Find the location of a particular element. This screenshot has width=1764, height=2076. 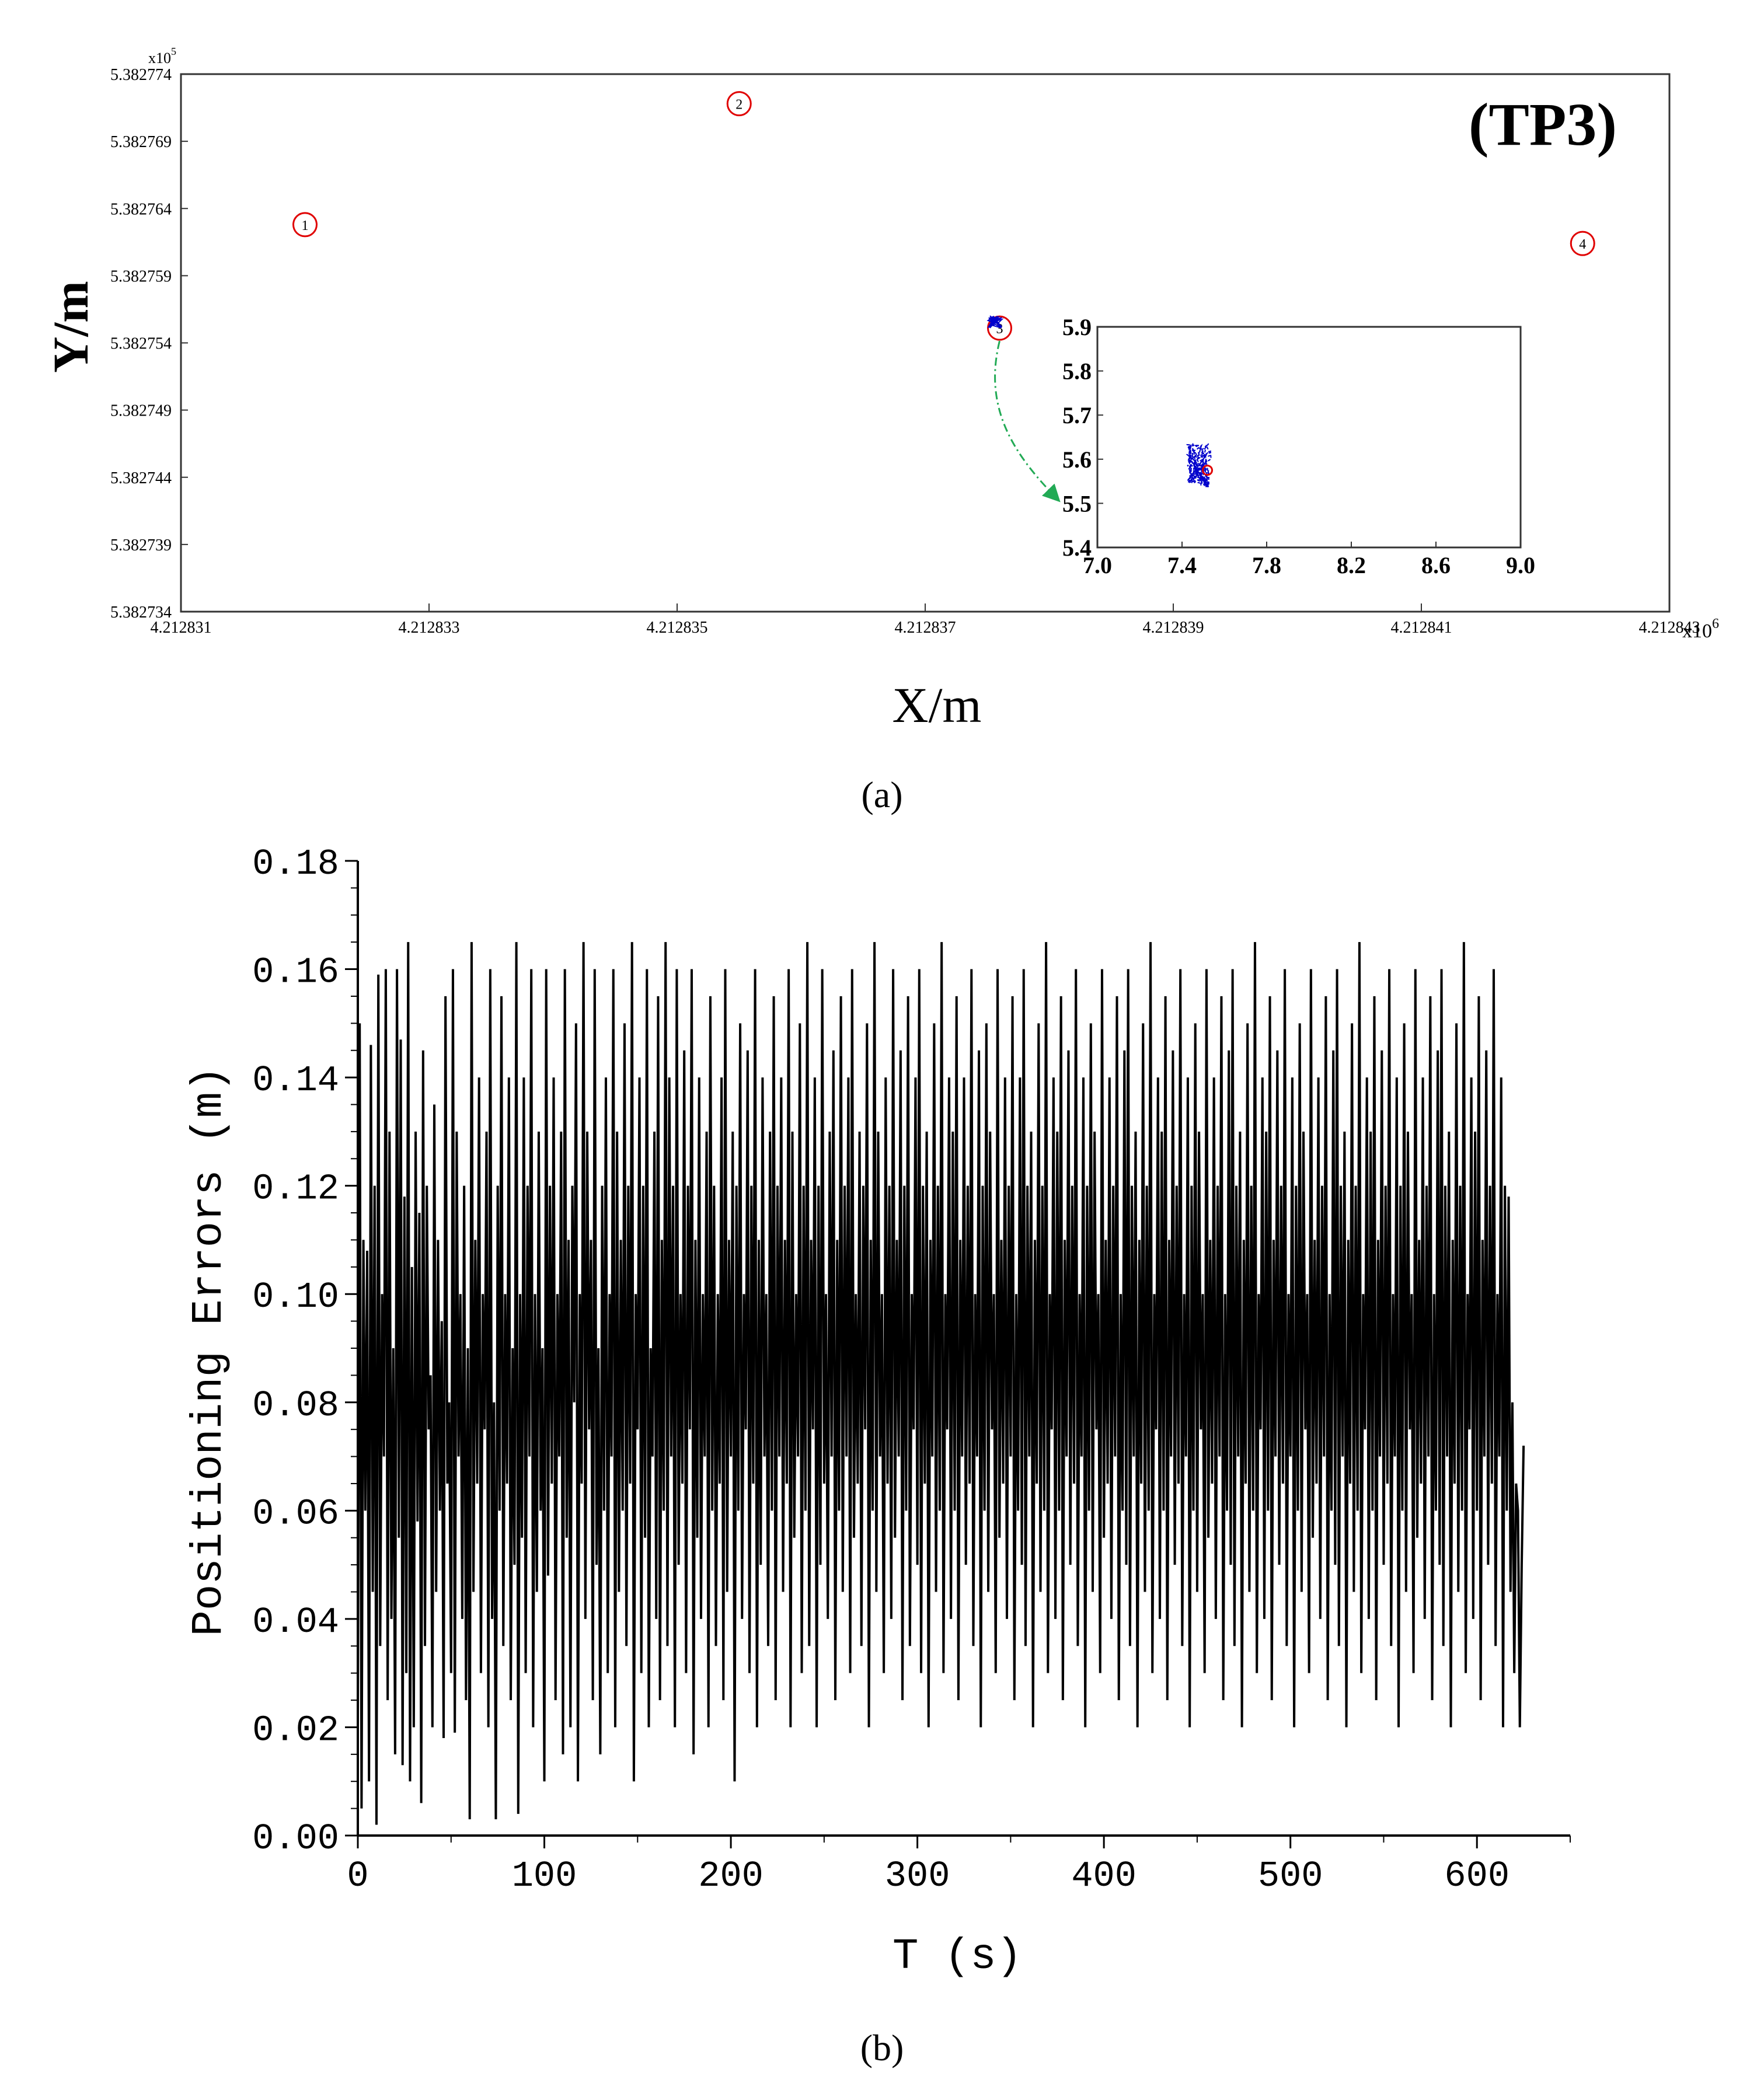

y-tick-label: 0.14 is located at coordinates (295, 1080).